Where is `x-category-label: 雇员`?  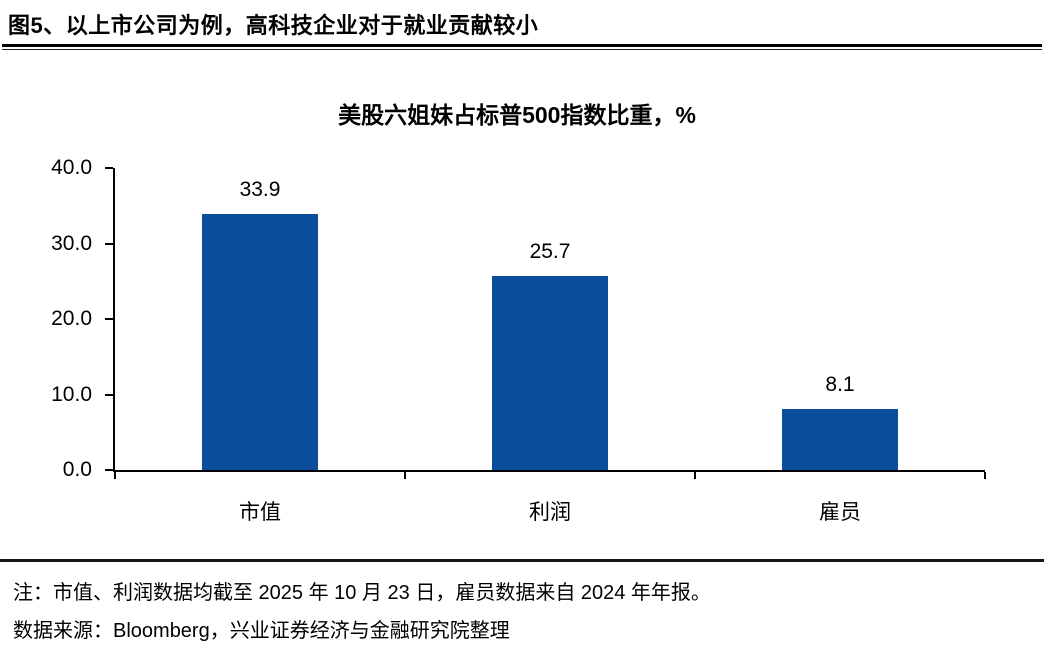
x-category-label: 雇员 is located at coordinates (840, 512).